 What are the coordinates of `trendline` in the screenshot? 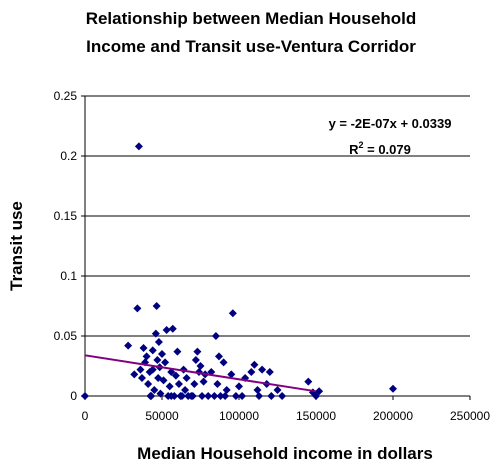 It's located at (200, 373).